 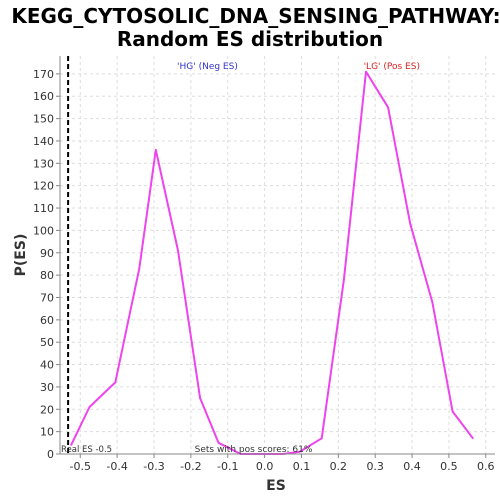 I want to click on x-tick-label: 0.4, so click(x=412, y=466).